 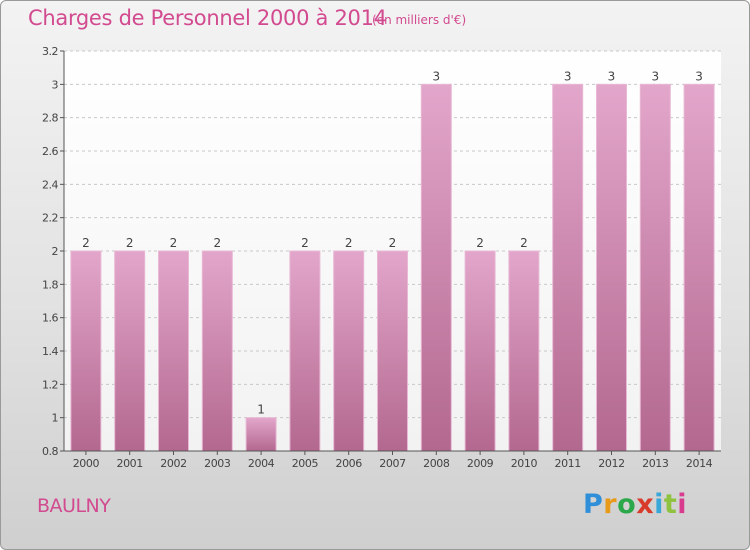 What do you see at coordinates (392, 351) in the screenshot?
I see `bar-2007` at bounding box center [392, 351].